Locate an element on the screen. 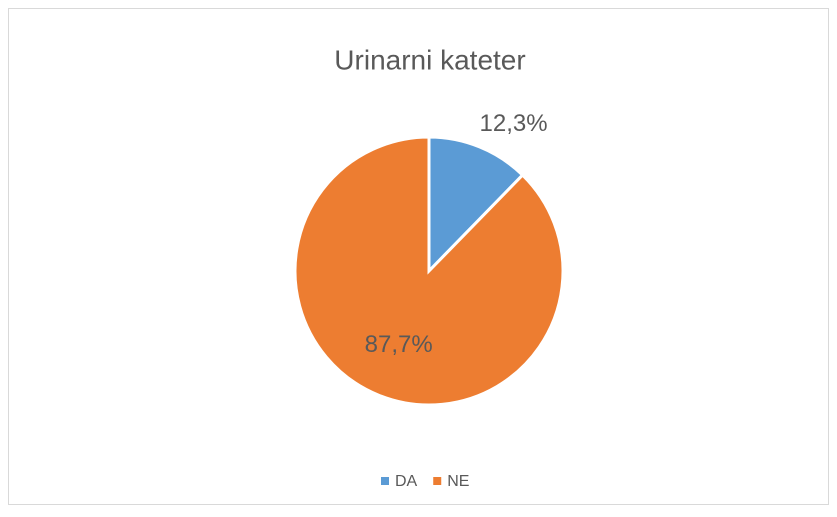  data-label: 12,3% is located at coordinates (514, 123).